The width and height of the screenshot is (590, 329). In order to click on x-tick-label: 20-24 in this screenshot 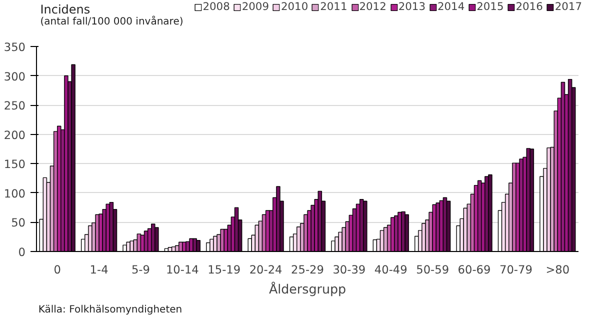, I will do `click(265, 269)`.